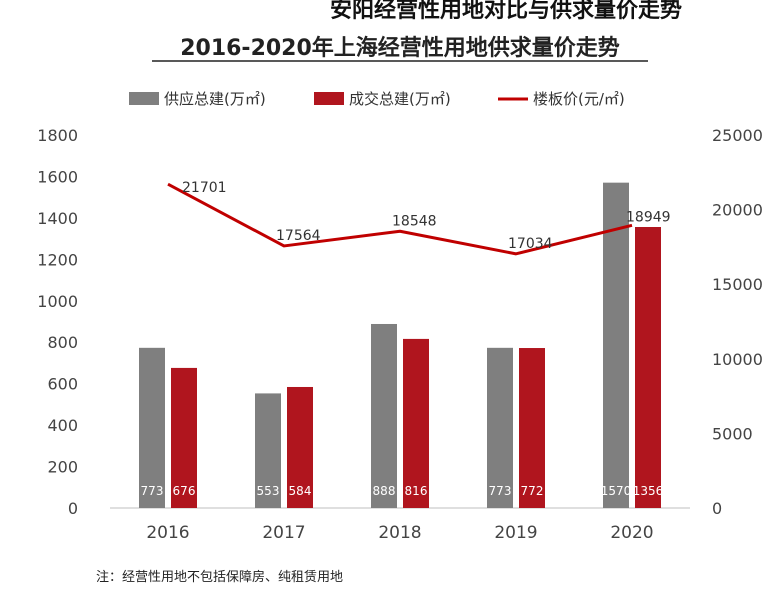  What do you see at coordinates (57, 218) in the screenshot?
I see `y-left-tick-1400: 1400` at bounding box center [57, 218].